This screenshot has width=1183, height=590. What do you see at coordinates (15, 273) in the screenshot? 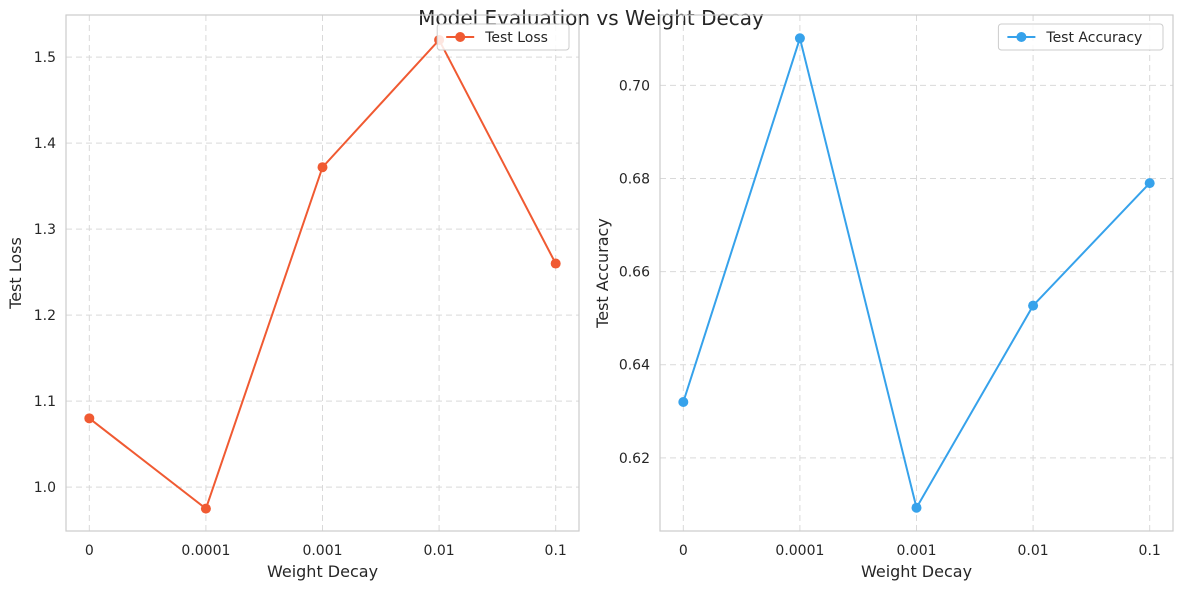
I see `y-axis-label: Test Loss` at bounding box center [15, 273].